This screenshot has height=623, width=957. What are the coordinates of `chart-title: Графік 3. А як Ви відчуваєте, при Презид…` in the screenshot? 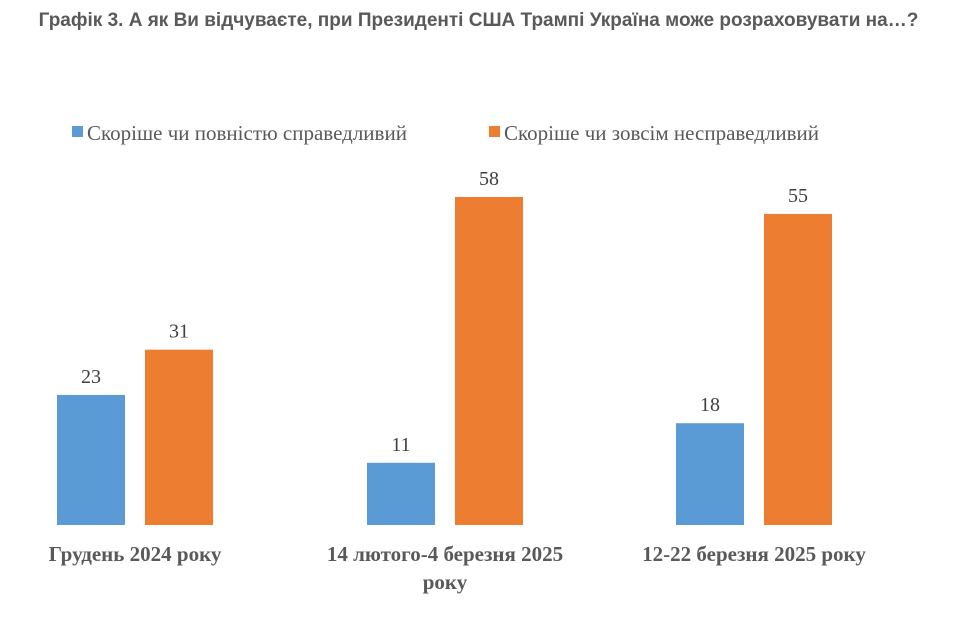 It's located at (478, 20).